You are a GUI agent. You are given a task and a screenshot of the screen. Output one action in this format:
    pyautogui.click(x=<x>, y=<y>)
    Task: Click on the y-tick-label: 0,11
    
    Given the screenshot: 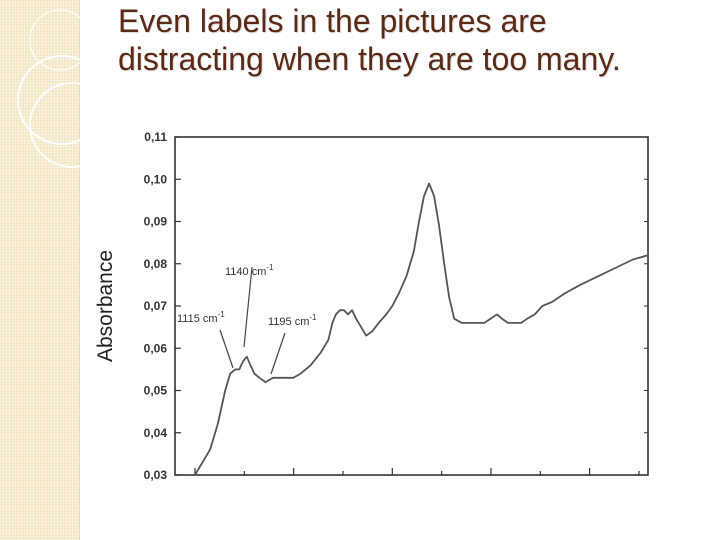 What is the action you would take?
    pyautogui.click(x=155, y=137)
    